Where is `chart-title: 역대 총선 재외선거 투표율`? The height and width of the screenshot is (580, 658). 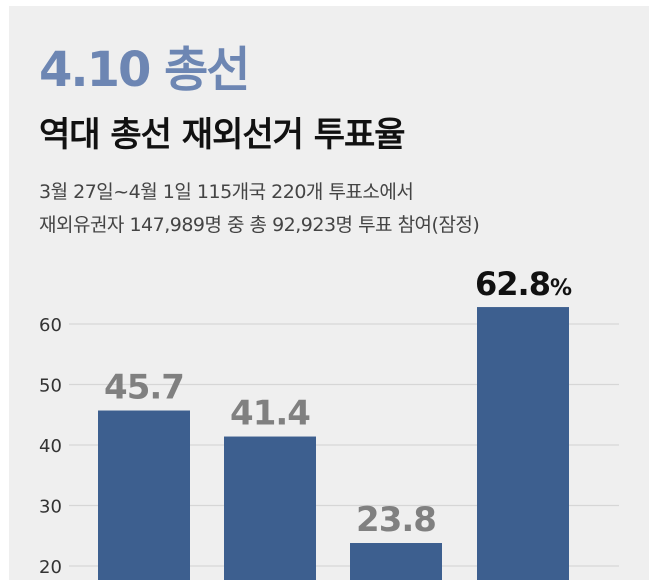 chart-title: 역대 총선 재외선거 투표율 is located at coordinates (222, 135).